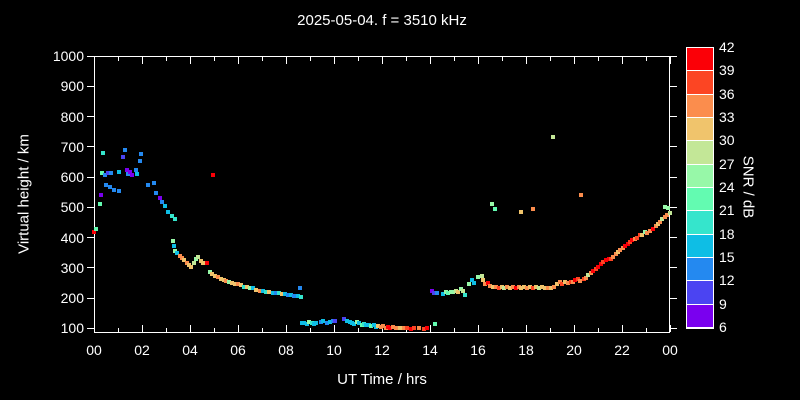 The width and height of the screenshot is (800, 400). What do you see at coordinates (334, 350) in the screenshot?
I see `x-tick-label: 10` at bounding box center [334, 350].